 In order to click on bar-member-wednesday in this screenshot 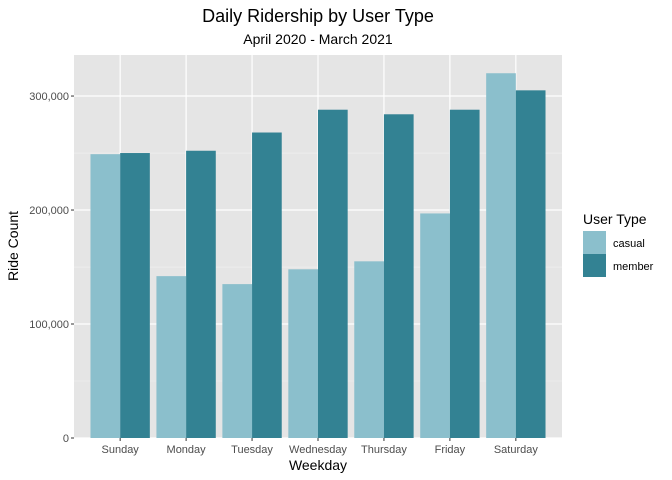, I will do `click(333, 273)`.